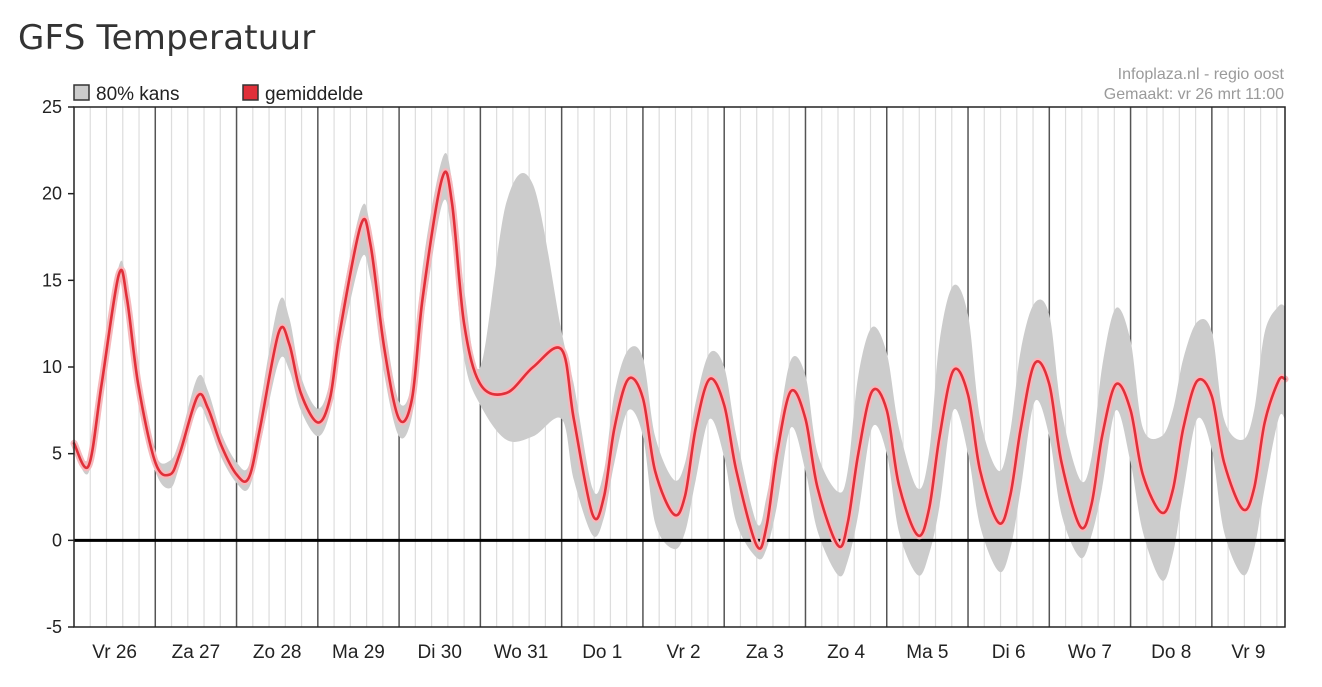 The image size is (1322, 687). Describe the element at coordinates (57, 454) in the screenshot. I see `y-tick-label: 5` at that location.